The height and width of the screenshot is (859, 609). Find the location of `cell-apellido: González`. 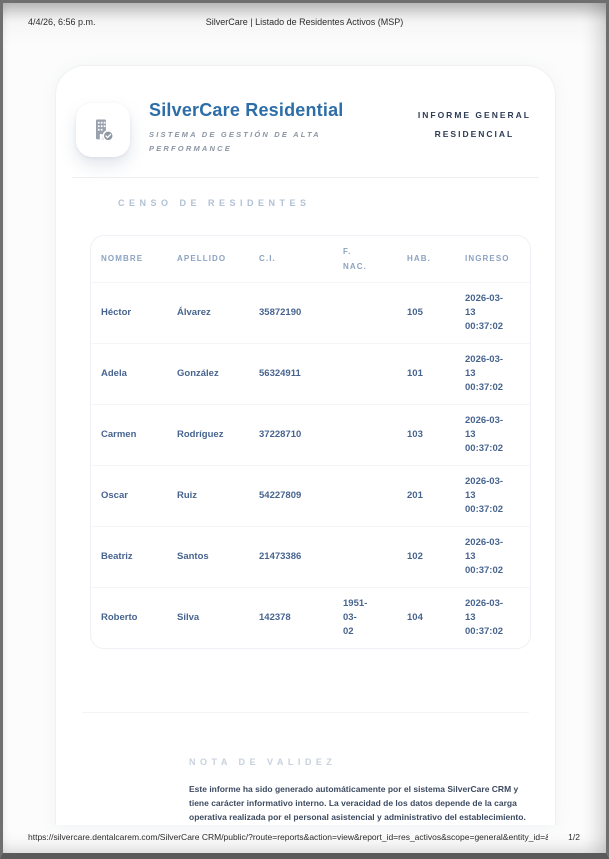

cell-apellido: González is located at coordinates (198, 374).